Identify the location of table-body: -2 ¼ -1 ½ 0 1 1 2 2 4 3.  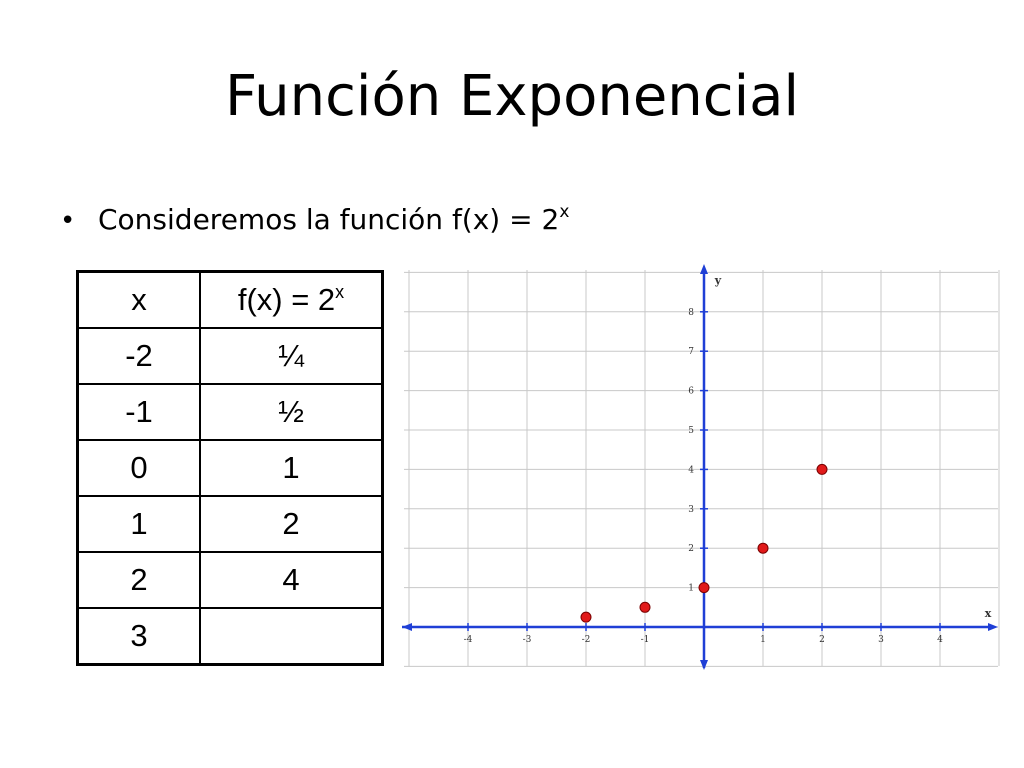
(230, 496).